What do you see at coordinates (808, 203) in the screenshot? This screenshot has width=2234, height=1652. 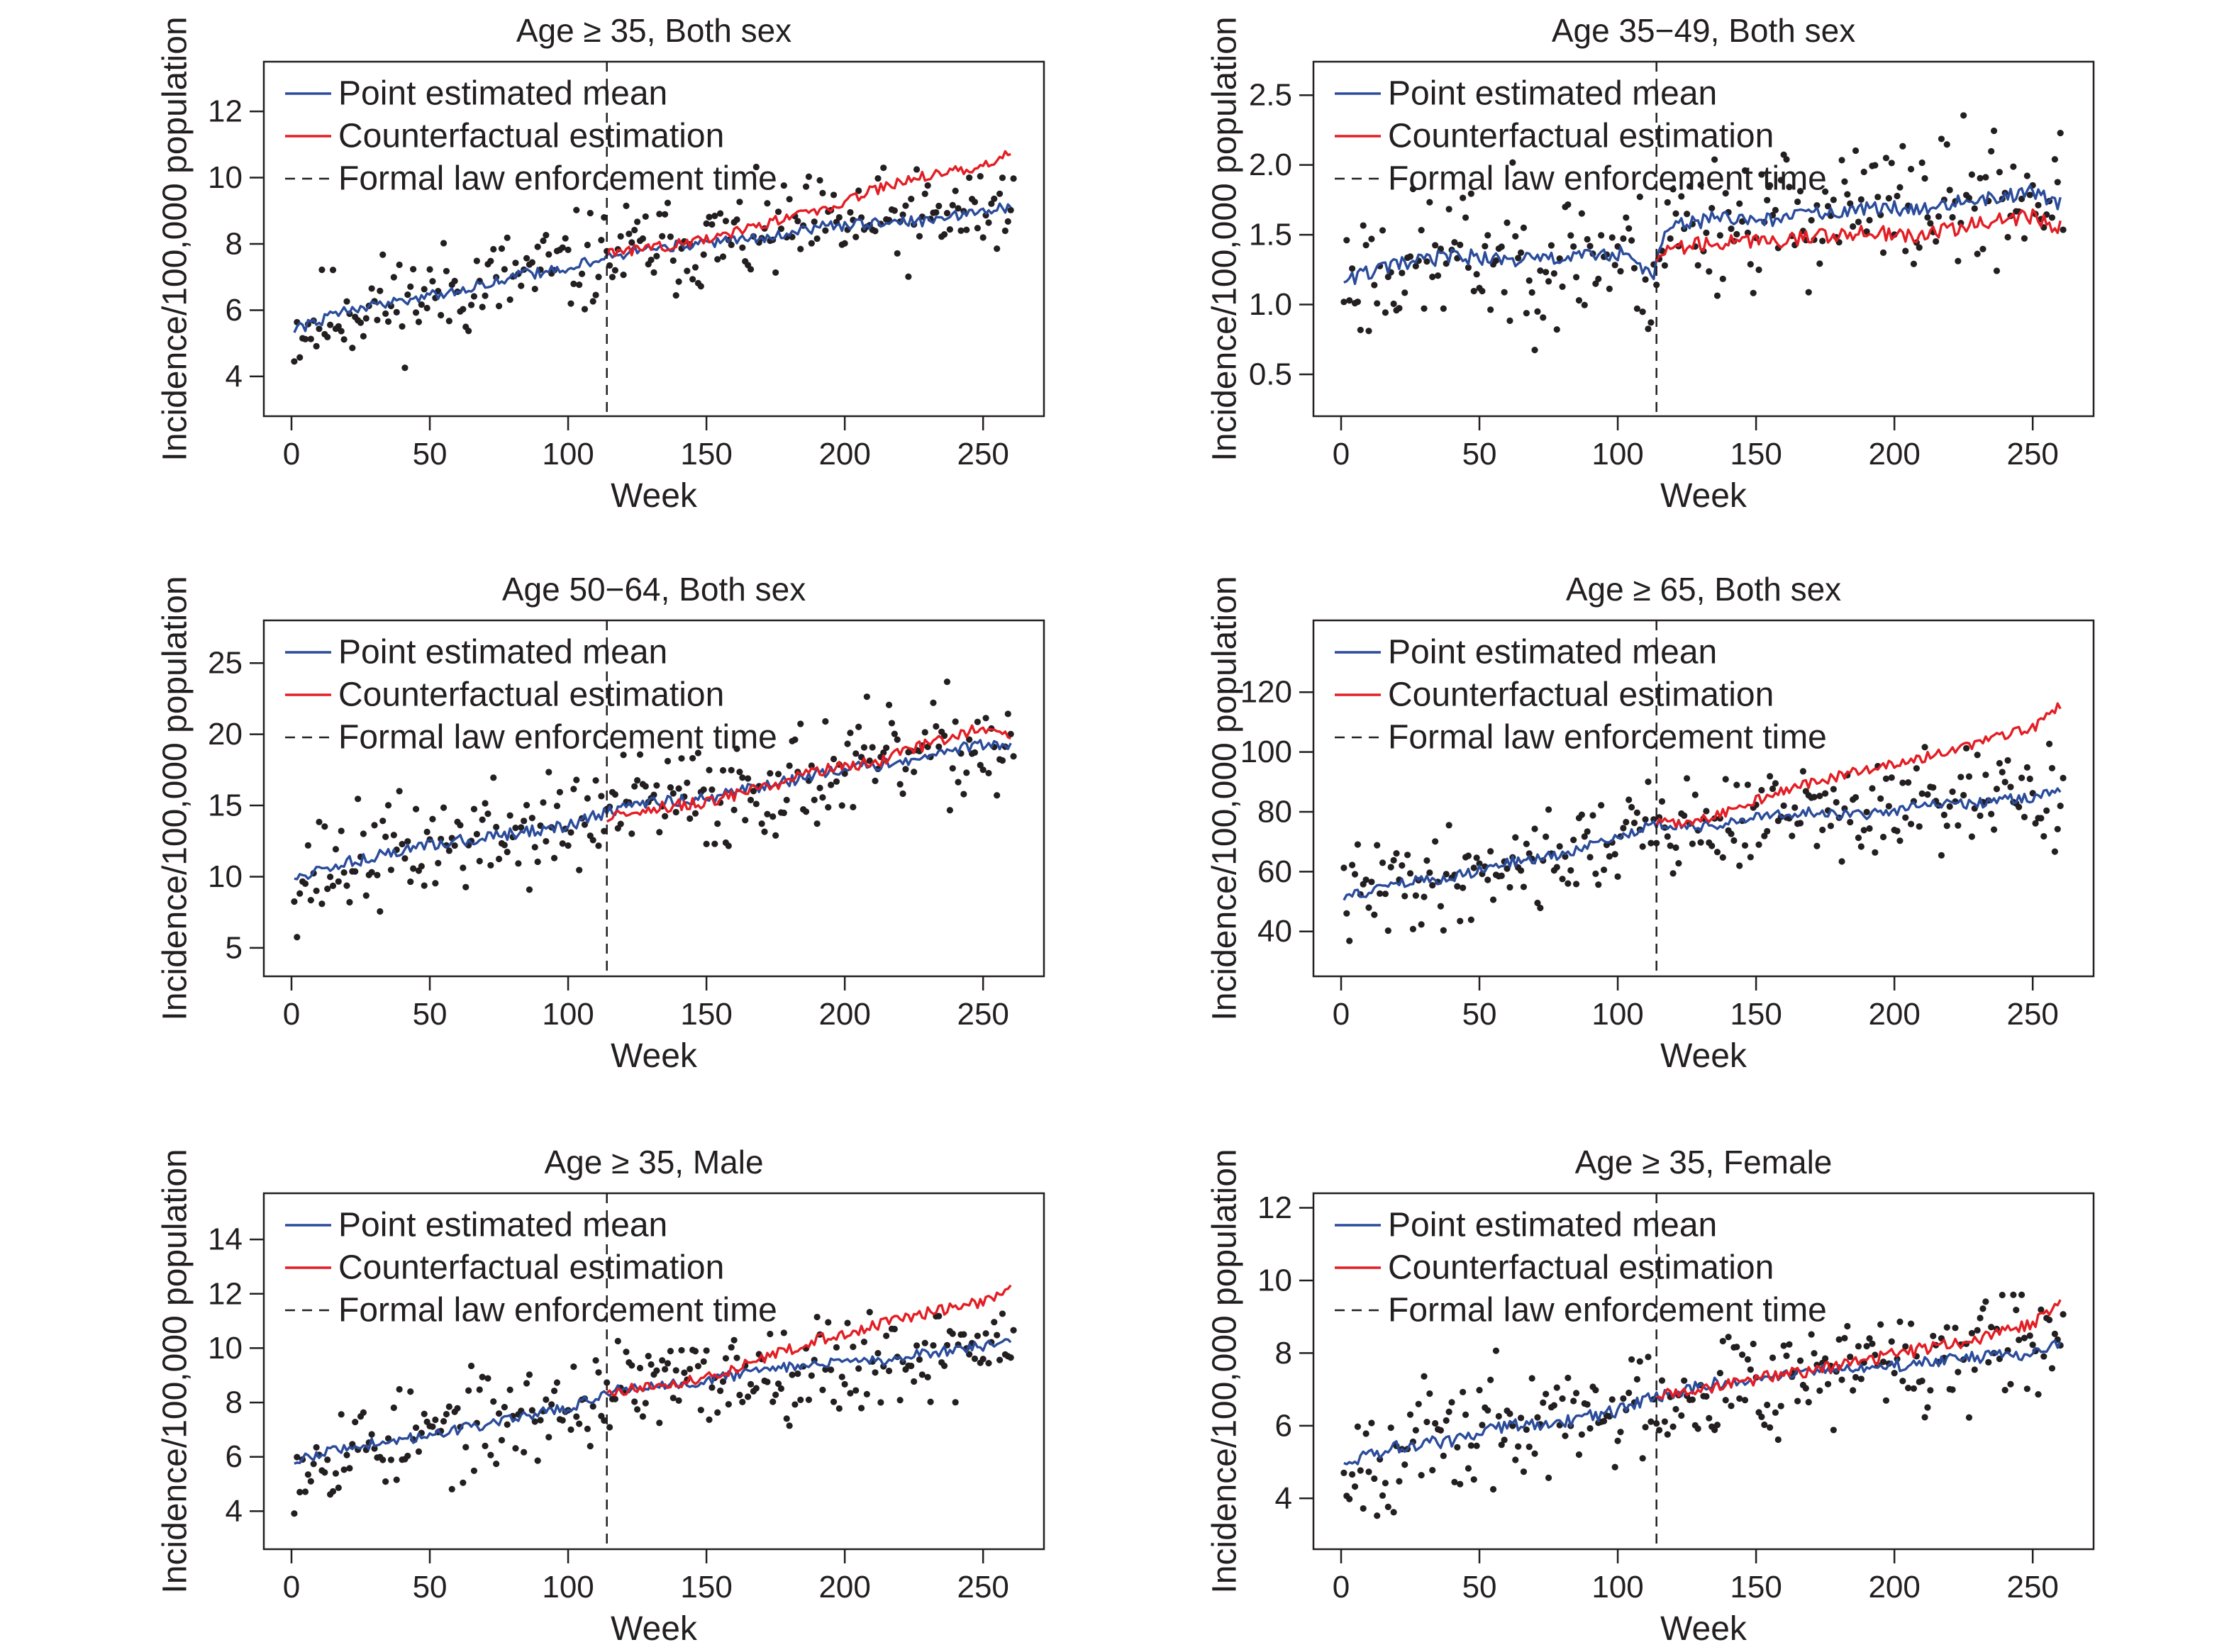 I see `series-line-counterfactual` at bounding box center [808, 203].